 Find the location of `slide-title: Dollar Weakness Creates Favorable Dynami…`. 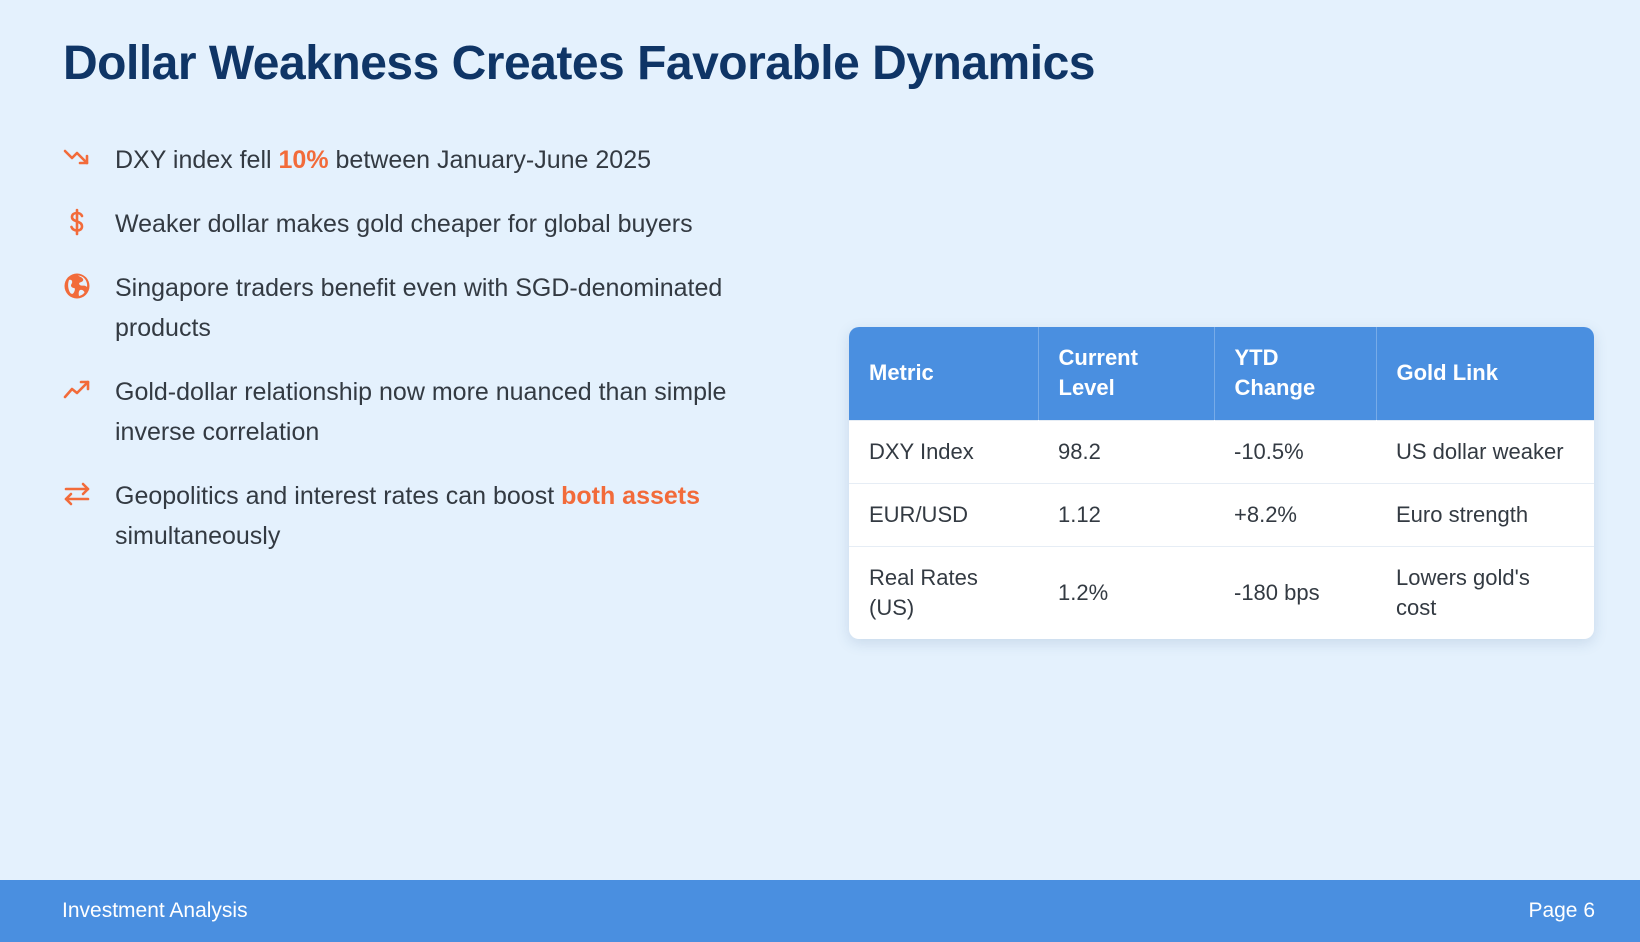

slide-title: Dollar Weakness Creates Favorable Dynami… is located at coordinates (579, 63).